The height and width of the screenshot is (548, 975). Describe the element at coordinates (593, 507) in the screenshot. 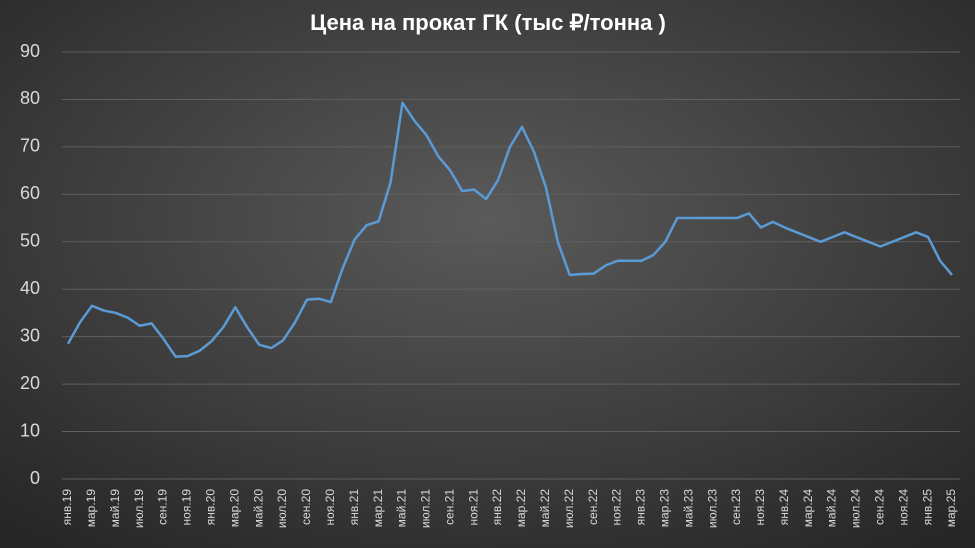

I see `x-tick-label: сен.22` at that location.